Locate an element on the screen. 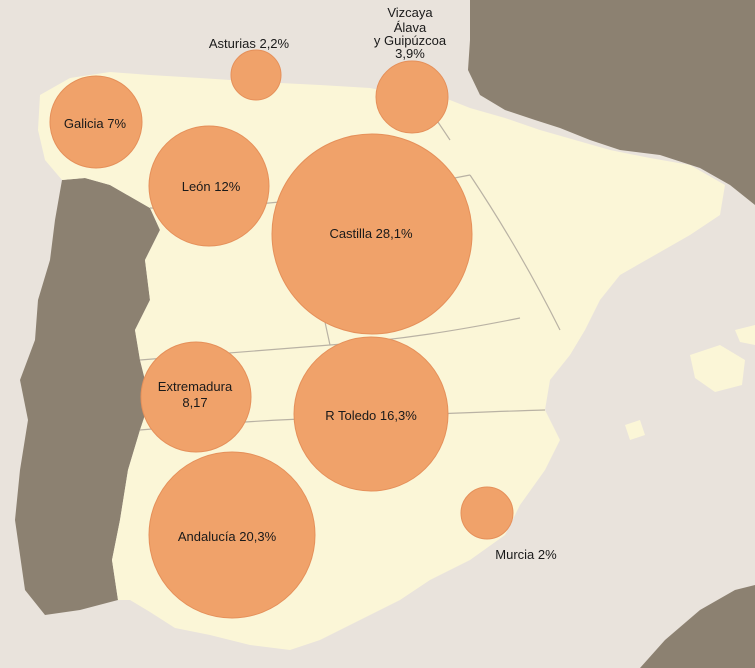 The height and width of the screenshot is (668, 755). label-vizcaya-line3: y Guipúzcoa is located at coordinates (410, 40).